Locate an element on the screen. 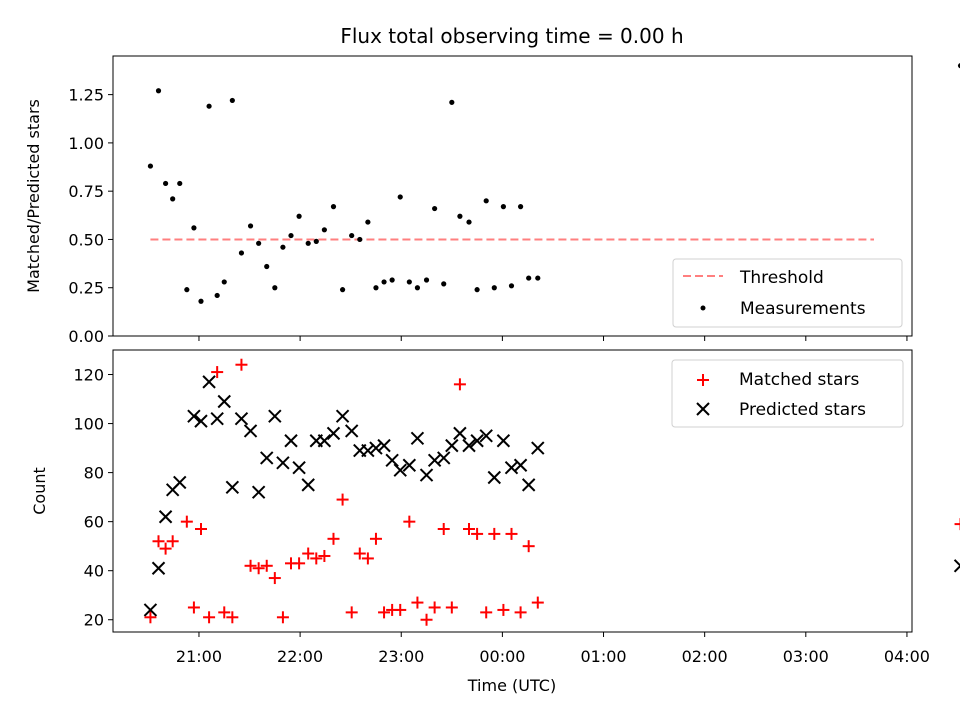 Image resolution: width=960 pixels, height=720 pixels. chart-title: Flux total observing time = 0.00 h is located at coordinates (511, 36).